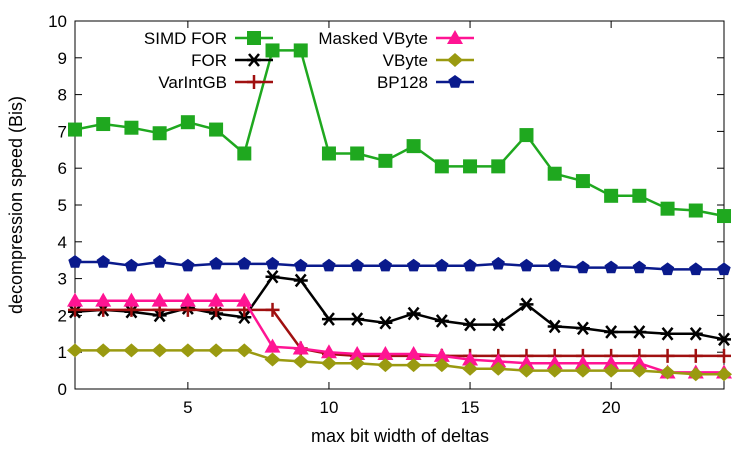 The image size is (750, 451). Describe the element at coordinates (62, 205) in the screenshot. I see `y-tick-label: 5` at that location.